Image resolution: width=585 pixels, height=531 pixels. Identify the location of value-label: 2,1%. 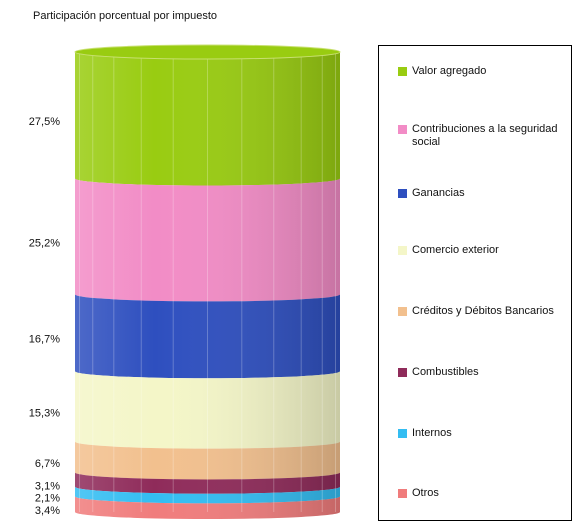
(47, 498).